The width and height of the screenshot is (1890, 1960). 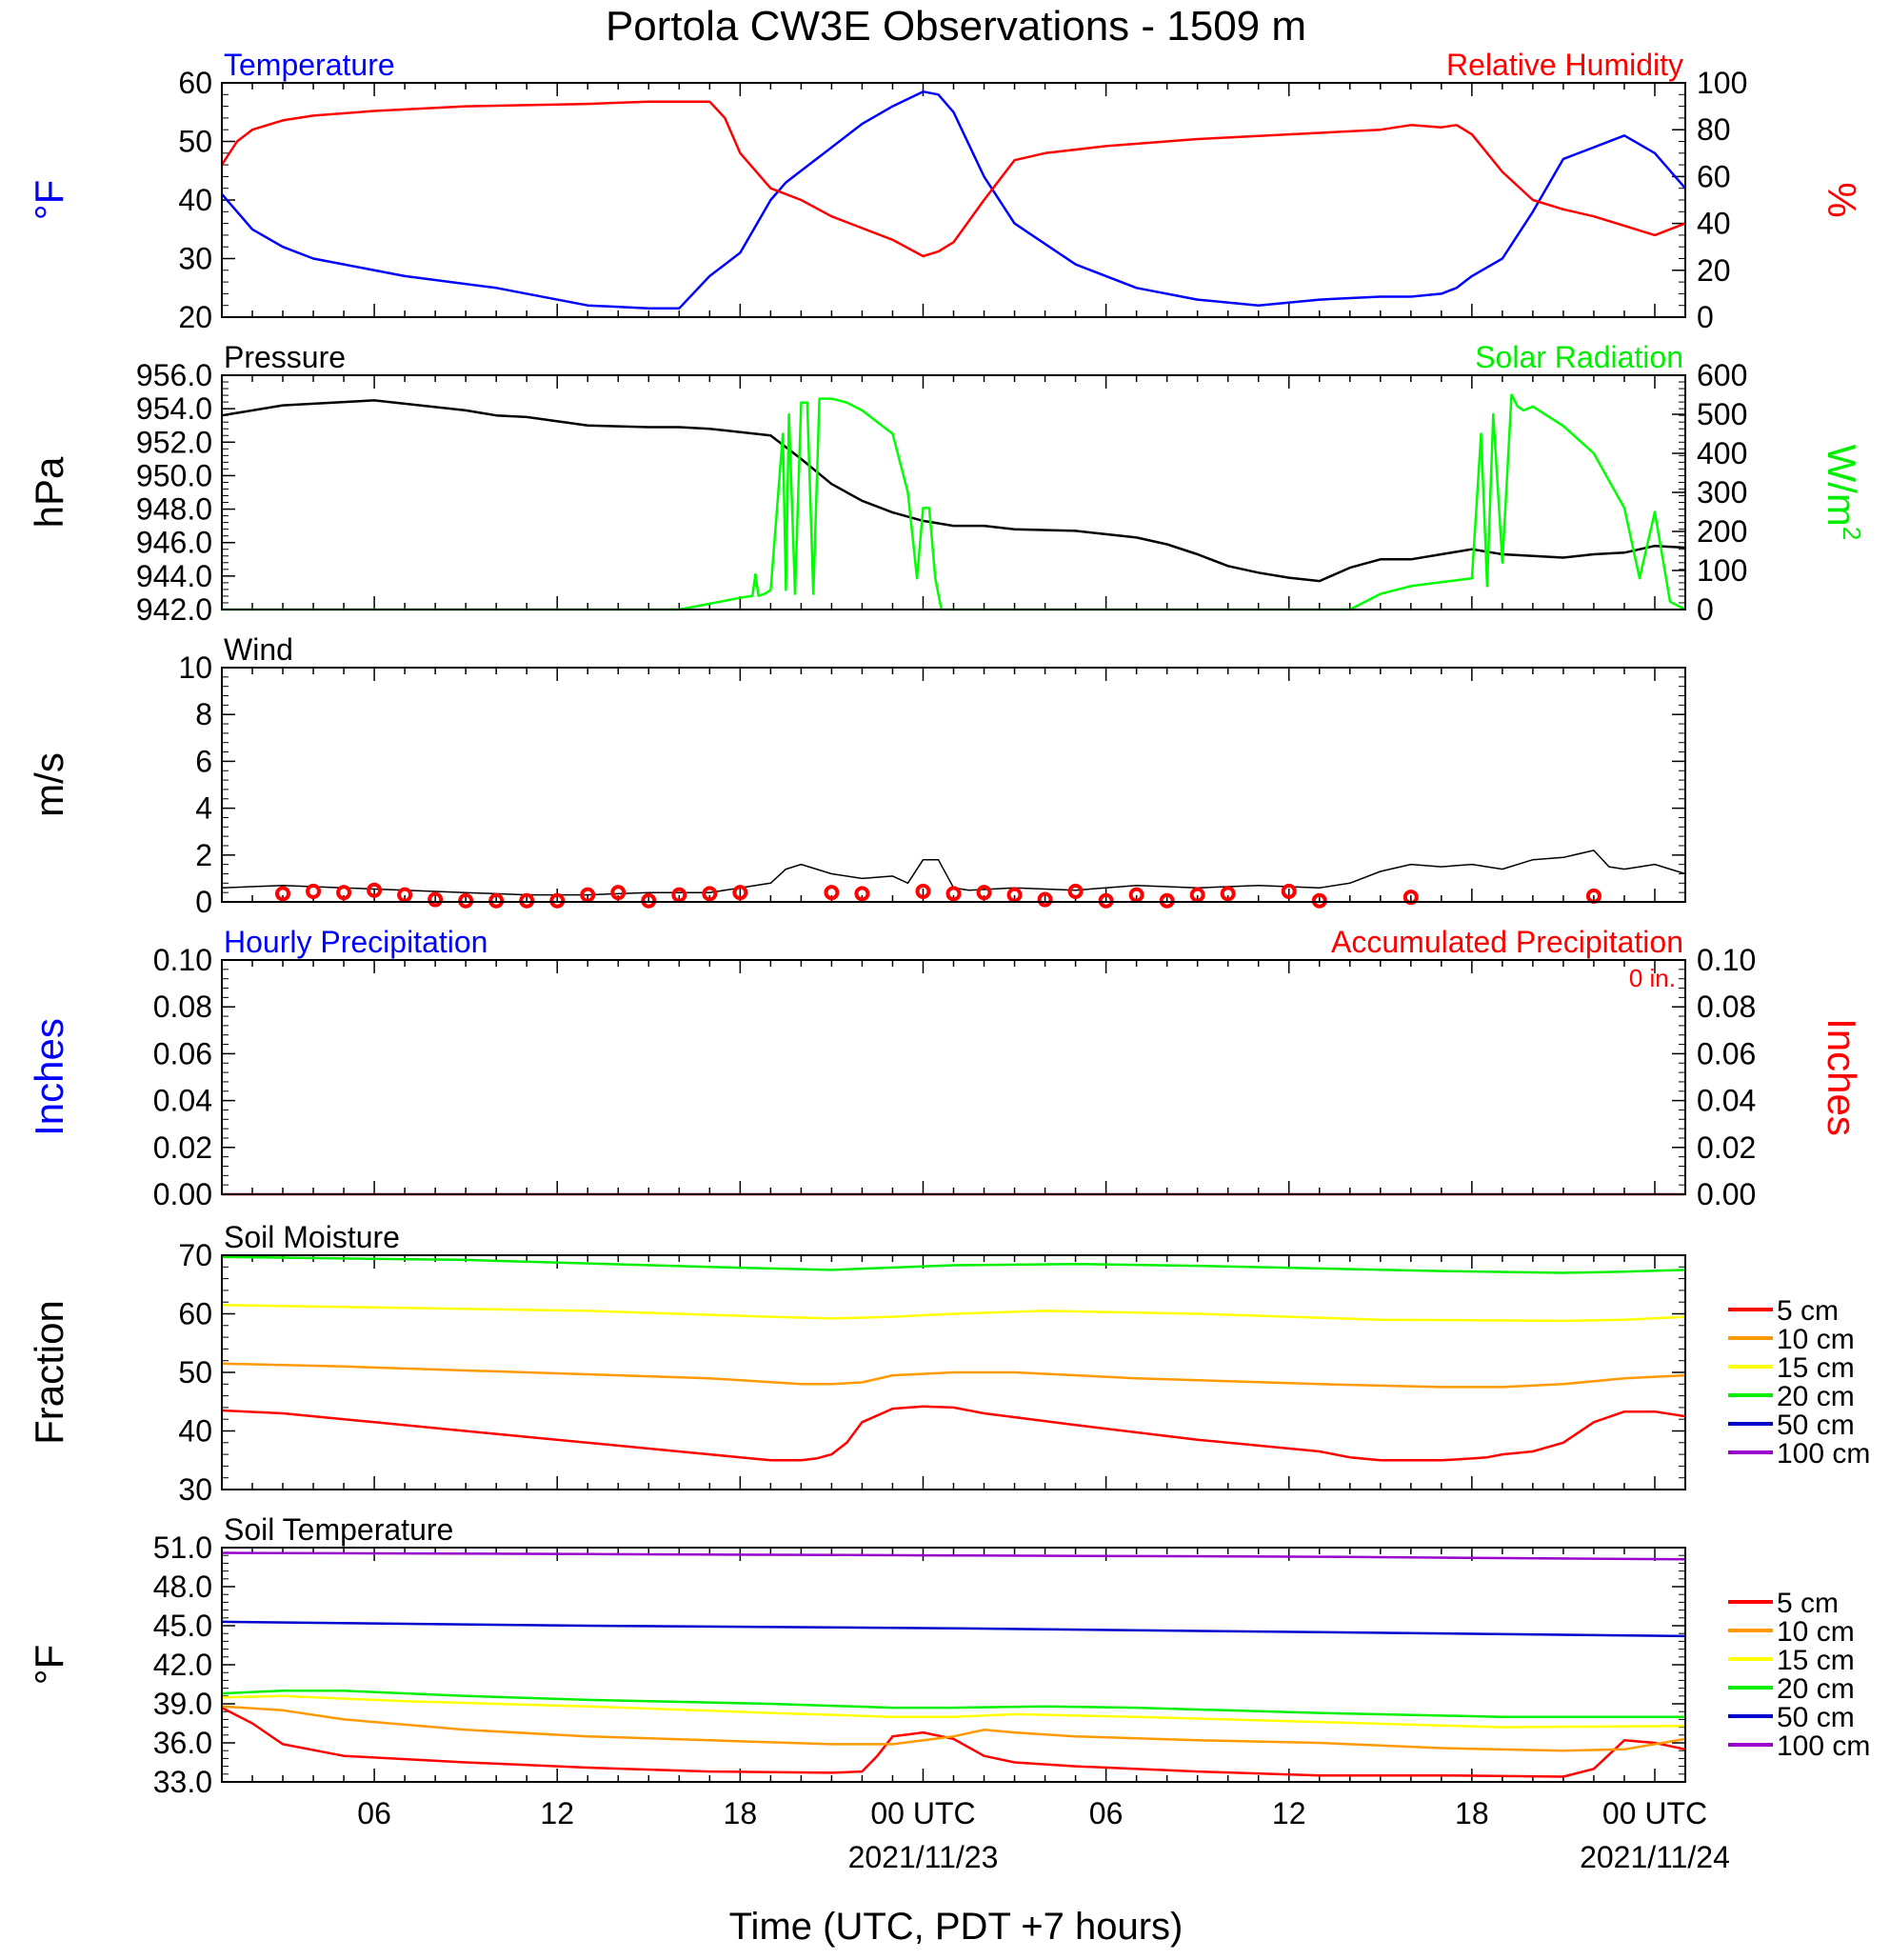 I want to click on series-line-10-cm, so click(x=953, y=1375).